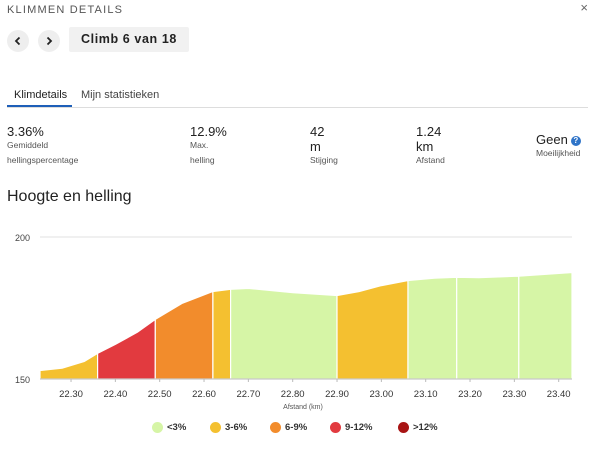 The image size is (598, 452). Describe the element at coordinates (425, 427) in the screenshot. I see `legend-label: >12%` at that location.